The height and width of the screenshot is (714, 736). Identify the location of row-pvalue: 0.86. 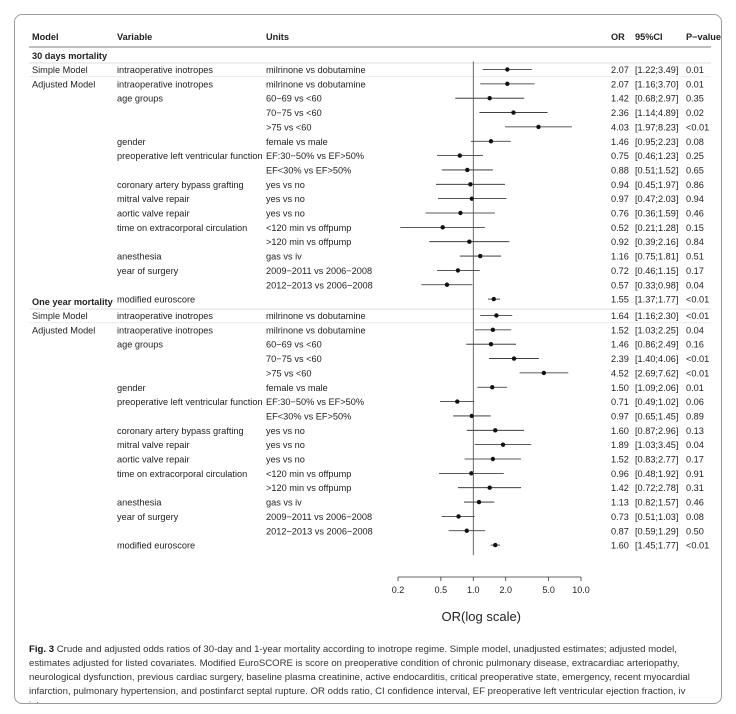
(695, 185).